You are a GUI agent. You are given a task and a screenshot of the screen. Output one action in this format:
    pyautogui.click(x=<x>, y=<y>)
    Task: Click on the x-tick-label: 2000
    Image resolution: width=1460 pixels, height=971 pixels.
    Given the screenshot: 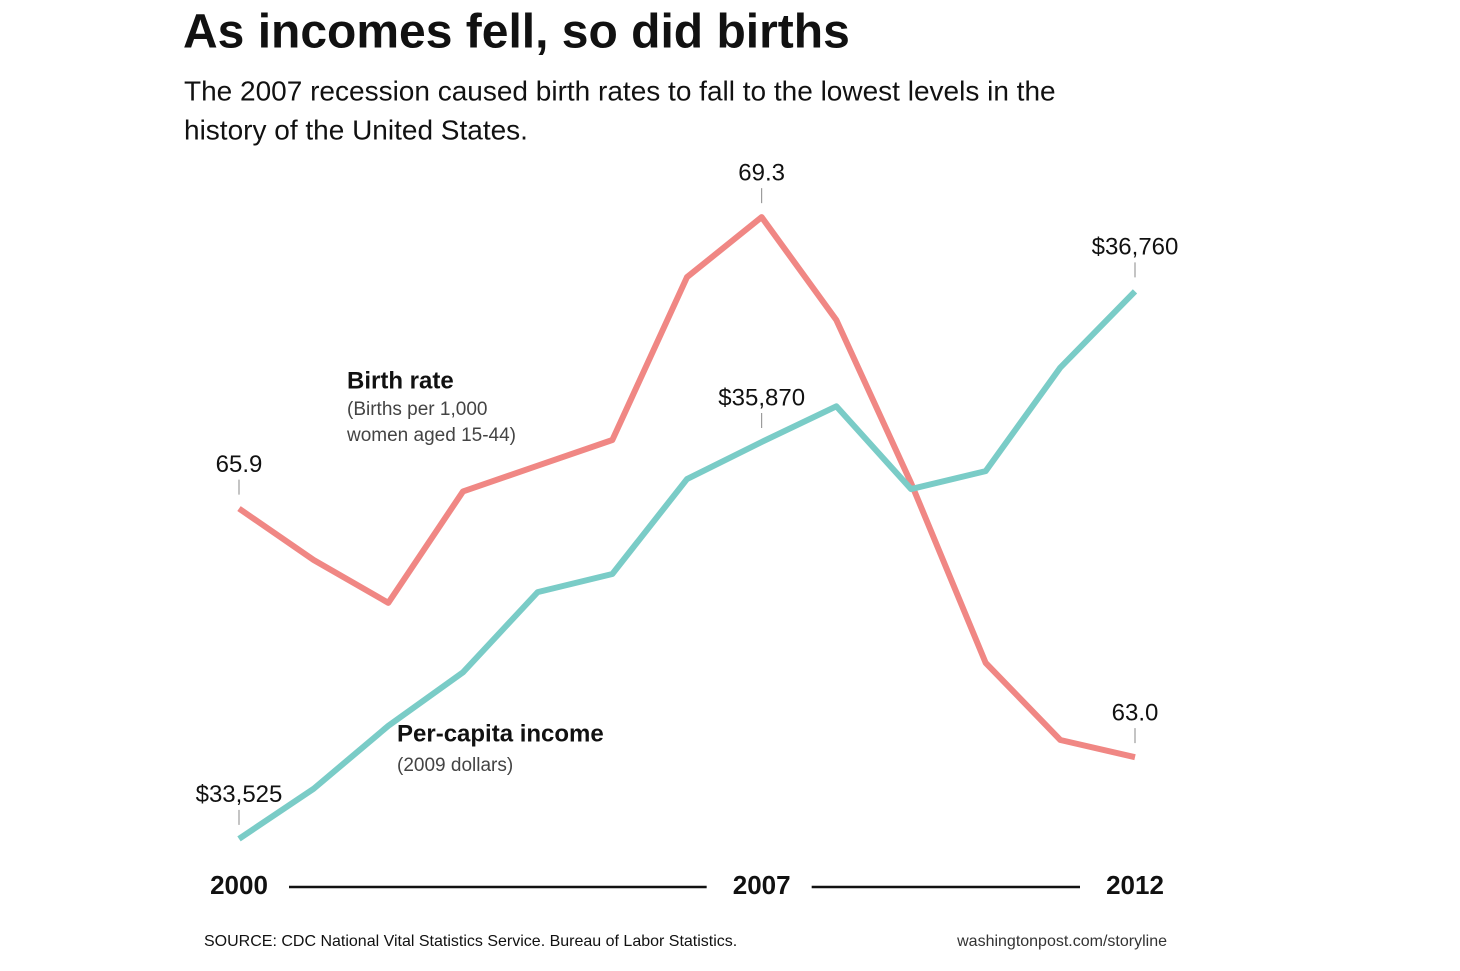 What is the action you would take?
    pyautogui.click(x=239, y=885)
    